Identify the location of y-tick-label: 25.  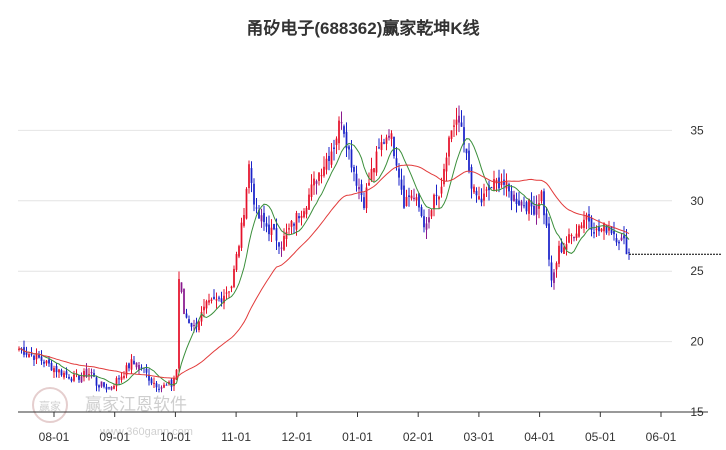
(697, 271).